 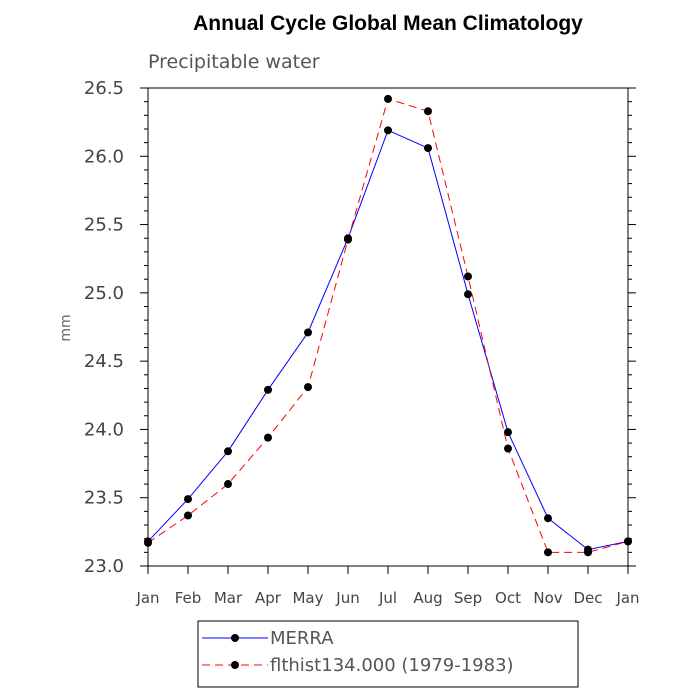 I want to click on x-tick-label: Jul, so click(x=387, y=598).